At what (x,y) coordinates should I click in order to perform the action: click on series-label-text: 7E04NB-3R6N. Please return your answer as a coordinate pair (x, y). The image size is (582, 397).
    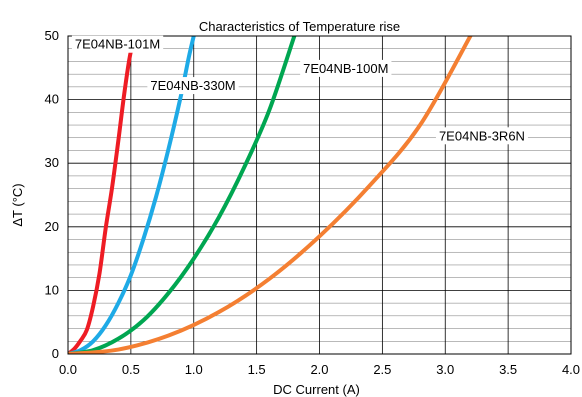
    Looking at the image, I should click on (482, 135).